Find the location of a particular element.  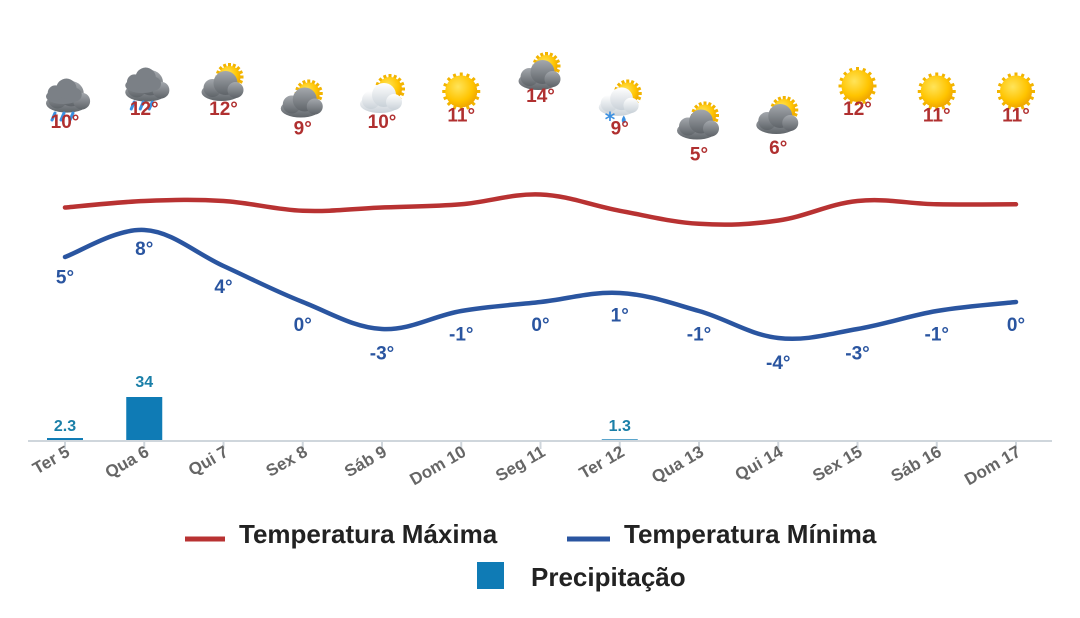

precip-label: 1.3 is located at coordinates (620, 426).